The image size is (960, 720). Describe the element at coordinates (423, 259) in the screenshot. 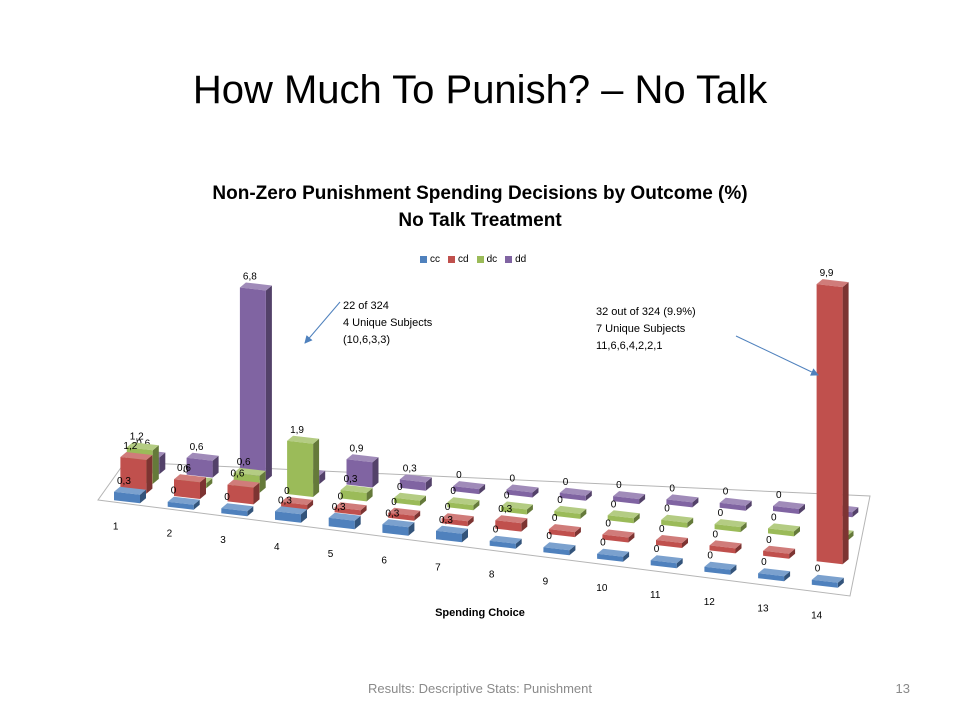

I see `legend-swatch-cc` at that location.